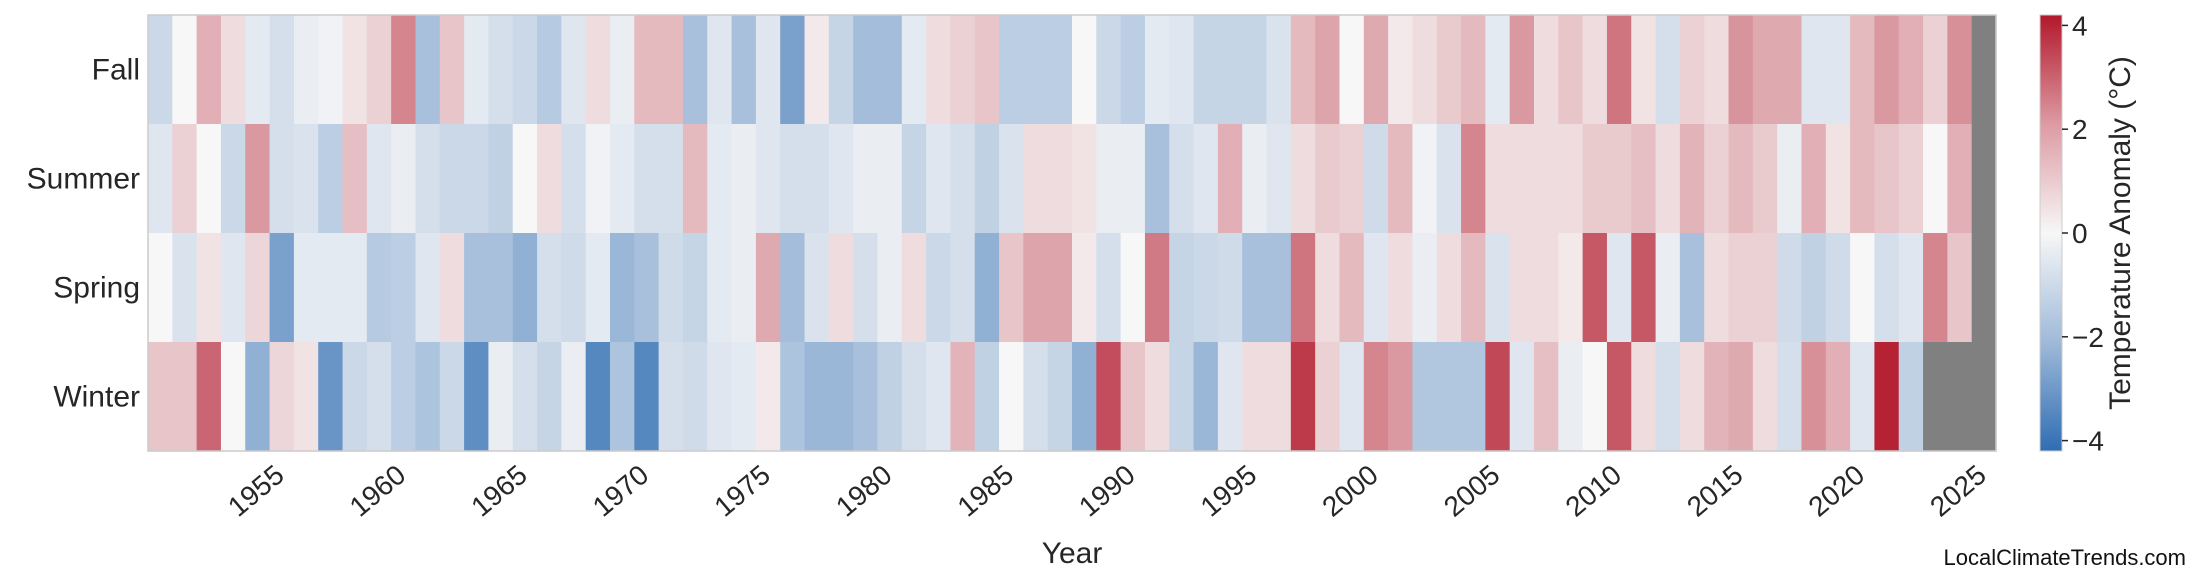 The height and width of the screenshot is (585, 2200). What do you see at coordinates (378, 491) in the screenshot?
I see `x-tick-label: 1960` at bounding box center [378, 491].